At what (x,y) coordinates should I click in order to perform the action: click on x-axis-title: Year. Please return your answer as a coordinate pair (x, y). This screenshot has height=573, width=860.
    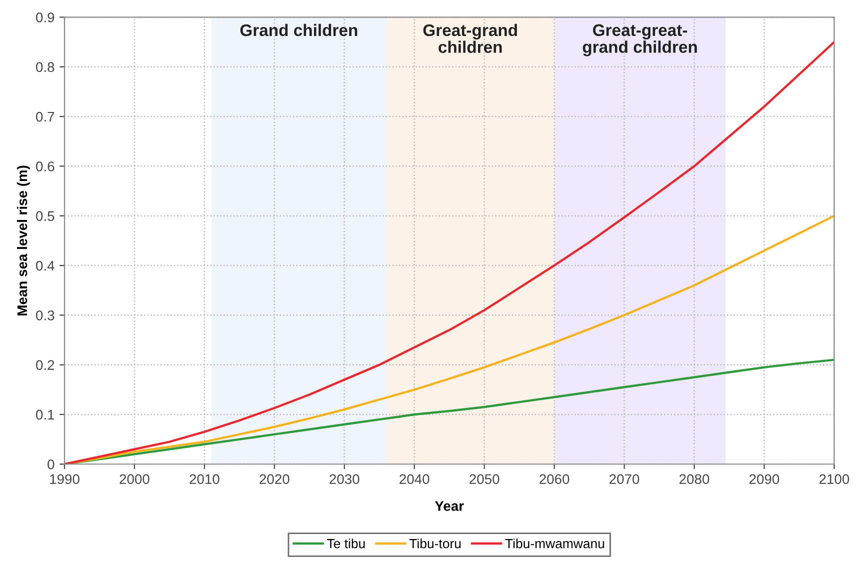
    Looking at the image, I should click on (449, 506).